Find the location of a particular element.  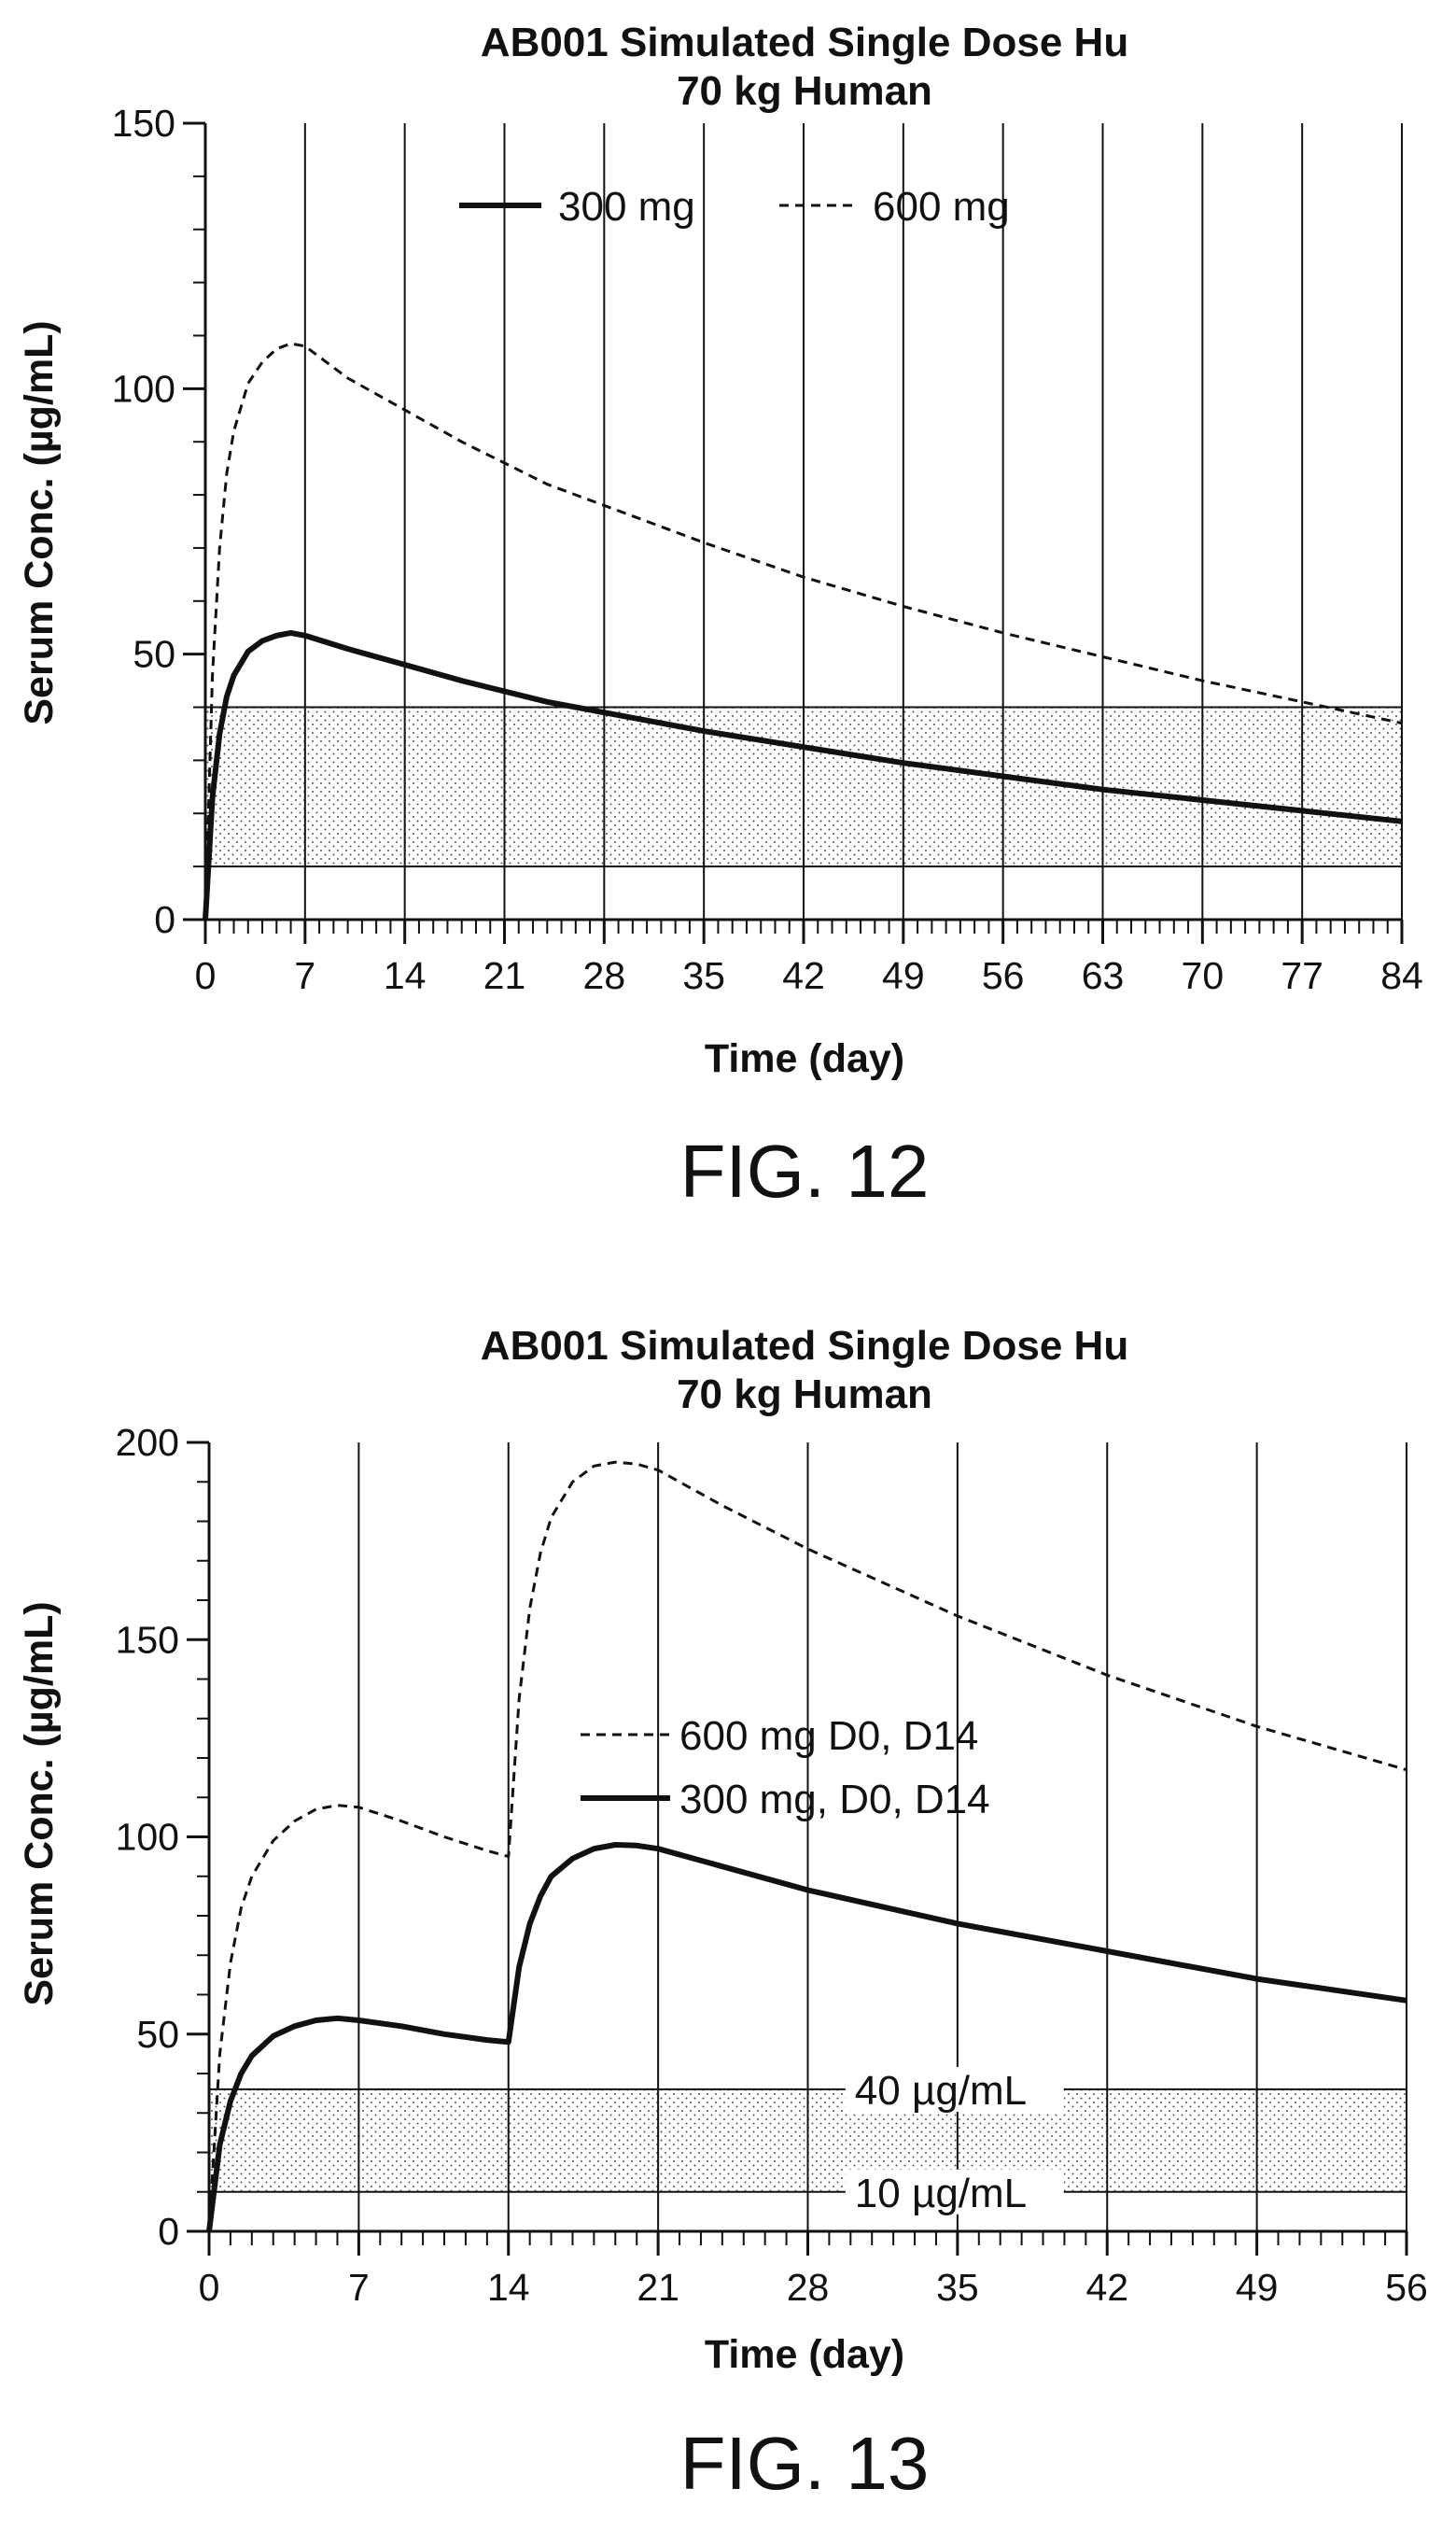

legend-label-300mg: 300 mg is located at coordinates (626, 207).